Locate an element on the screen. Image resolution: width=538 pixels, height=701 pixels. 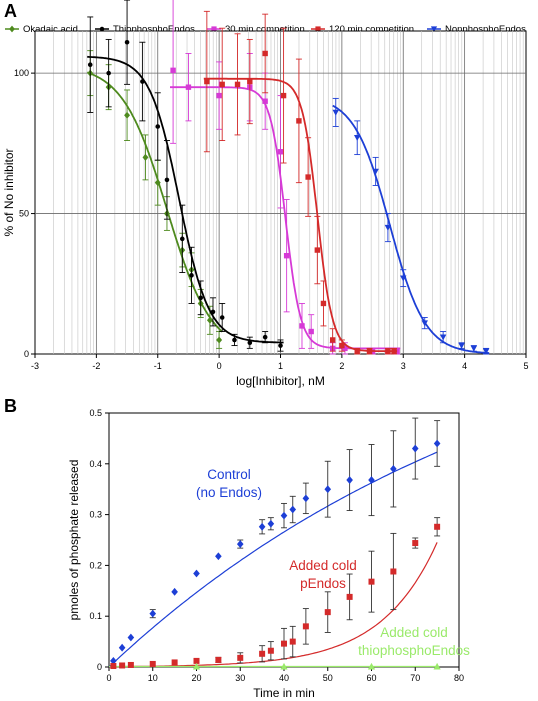
y-tick-label: 0 is located at coordinates (99, 667).